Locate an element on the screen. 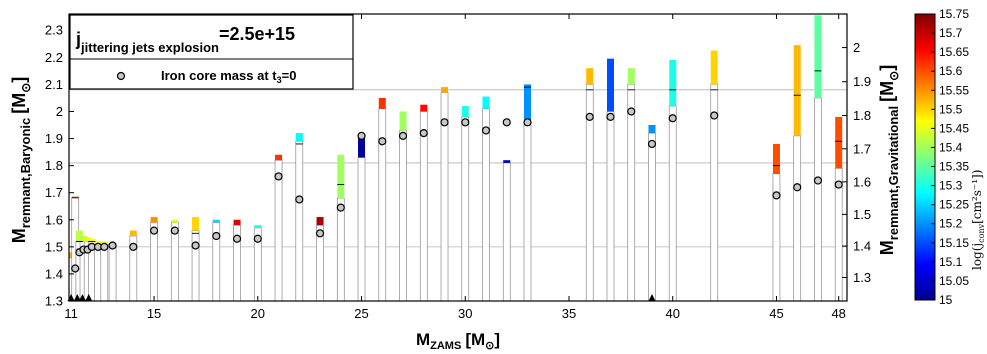  y-left-tick-label-9: 2.2 is located at coordinates (54, 57).